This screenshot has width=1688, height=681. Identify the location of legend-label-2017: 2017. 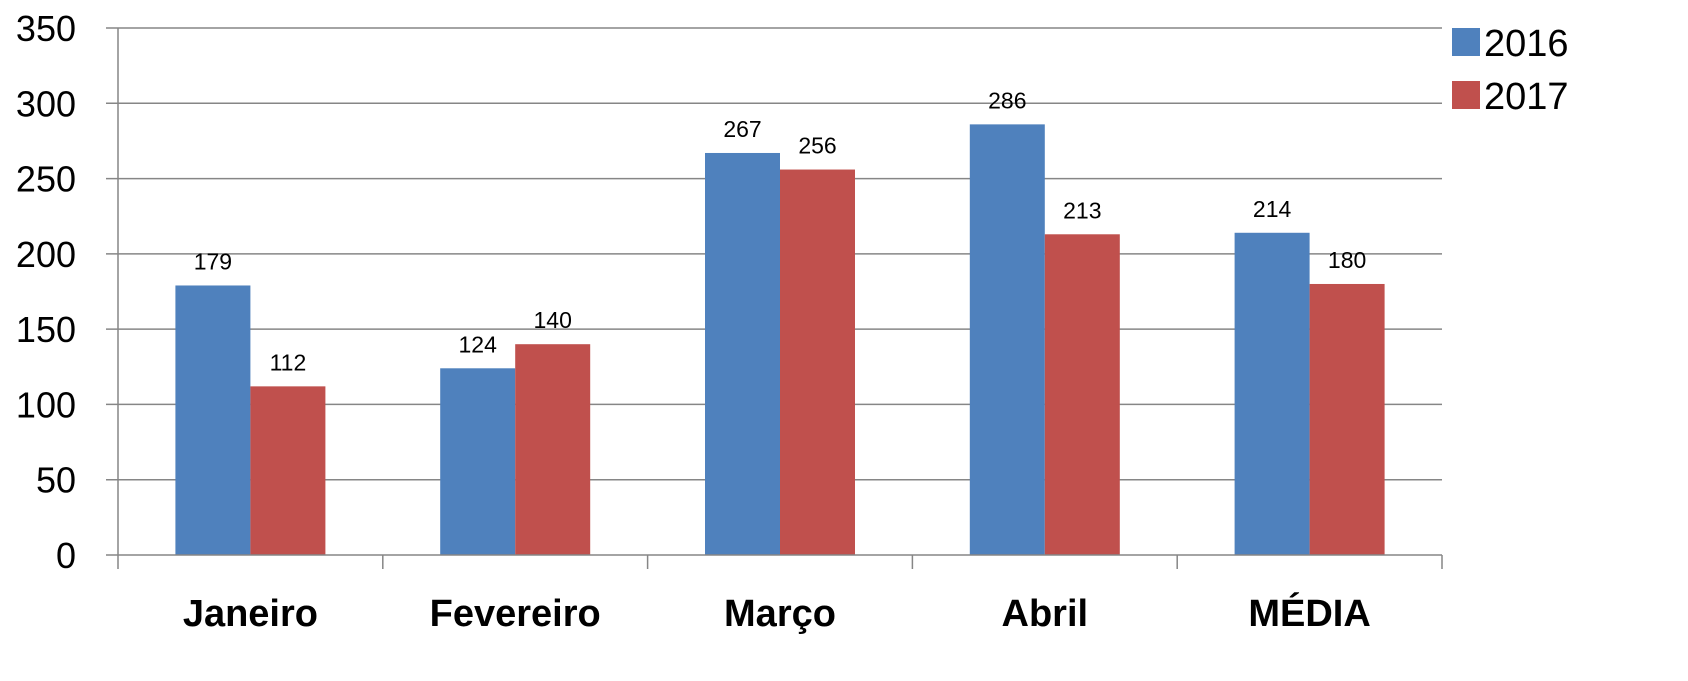
(1526, 97).